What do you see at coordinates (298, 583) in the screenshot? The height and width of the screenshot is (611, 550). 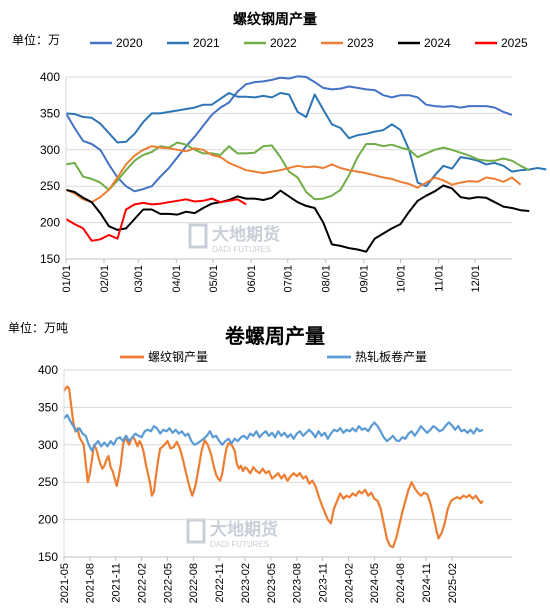 I see `chart2-x-tick-label: 2023-08` at bounding box center [298, 583].